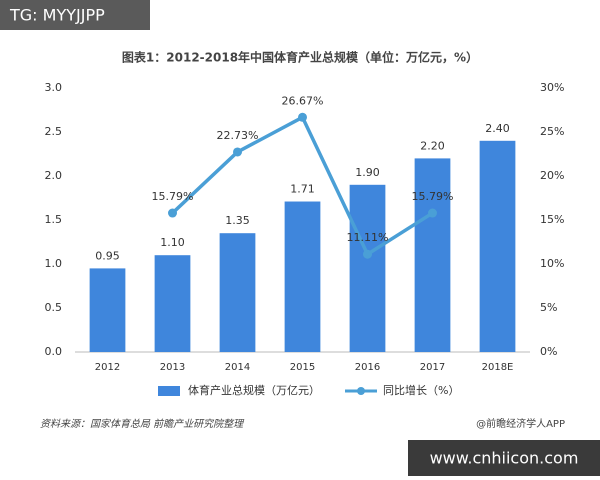  I want to click on x-tick-label: 2016, so click(367, 367).